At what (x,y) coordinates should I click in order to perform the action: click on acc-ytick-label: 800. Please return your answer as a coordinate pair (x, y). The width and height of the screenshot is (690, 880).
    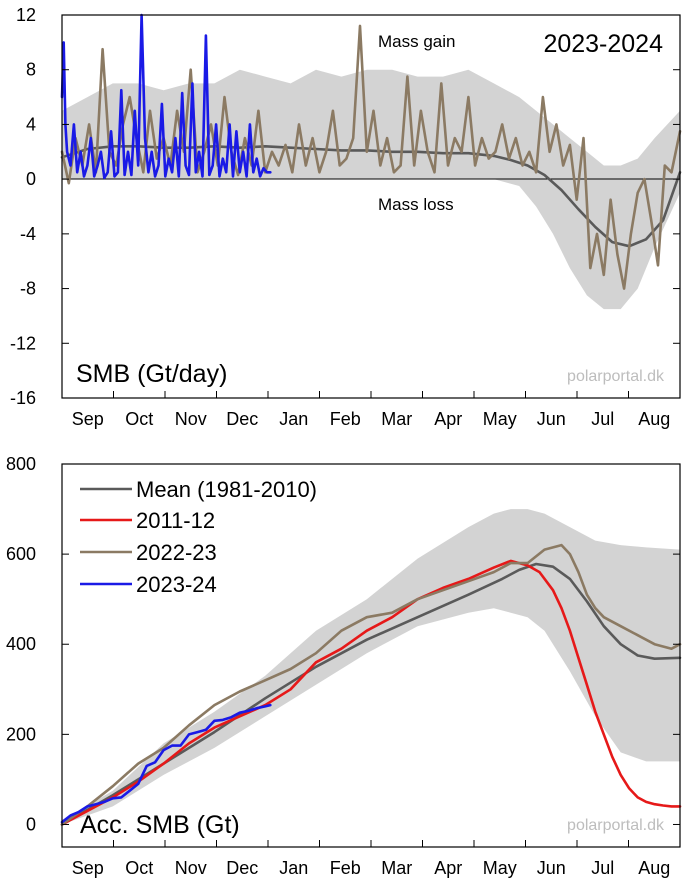
    Looking at the image, I should click on (21, 464).